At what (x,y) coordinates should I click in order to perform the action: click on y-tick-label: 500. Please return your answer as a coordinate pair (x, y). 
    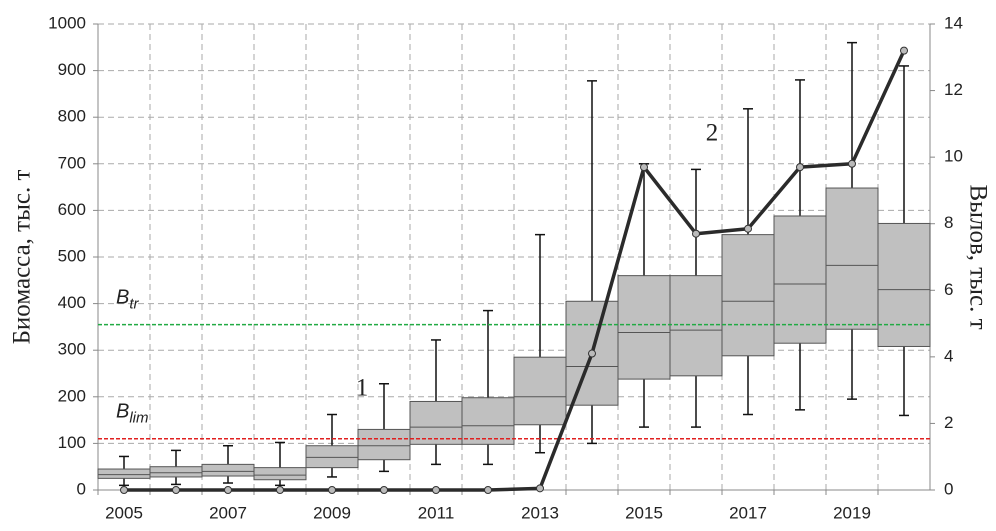
    Looking at the image, I should click on (72, 255).